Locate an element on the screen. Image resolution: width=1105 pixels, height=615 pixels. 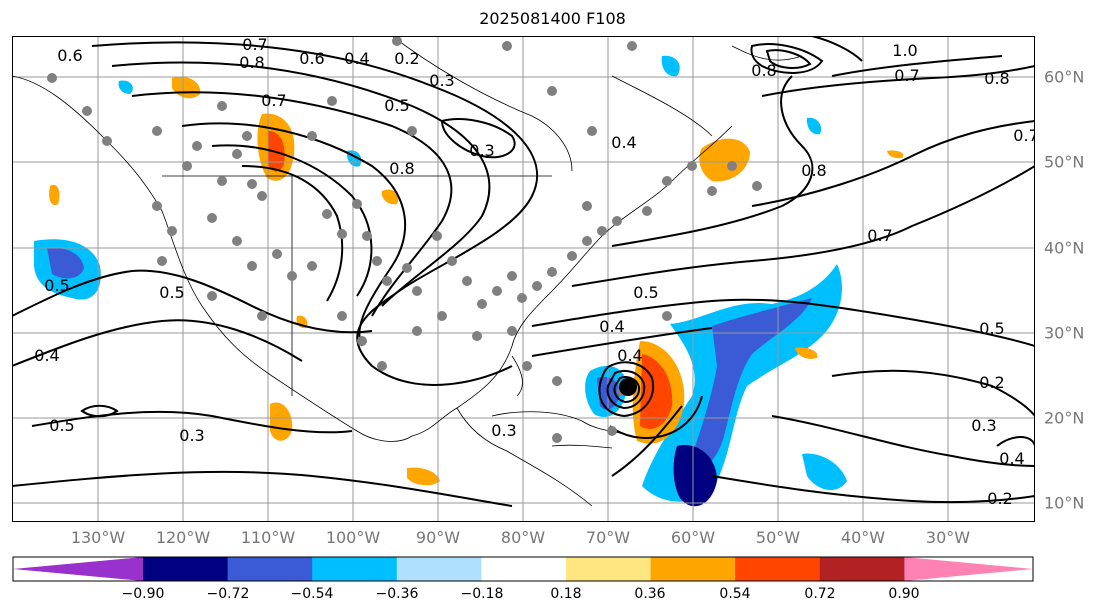
latitude-label: 50°N is located at coordinates (1064, 162).